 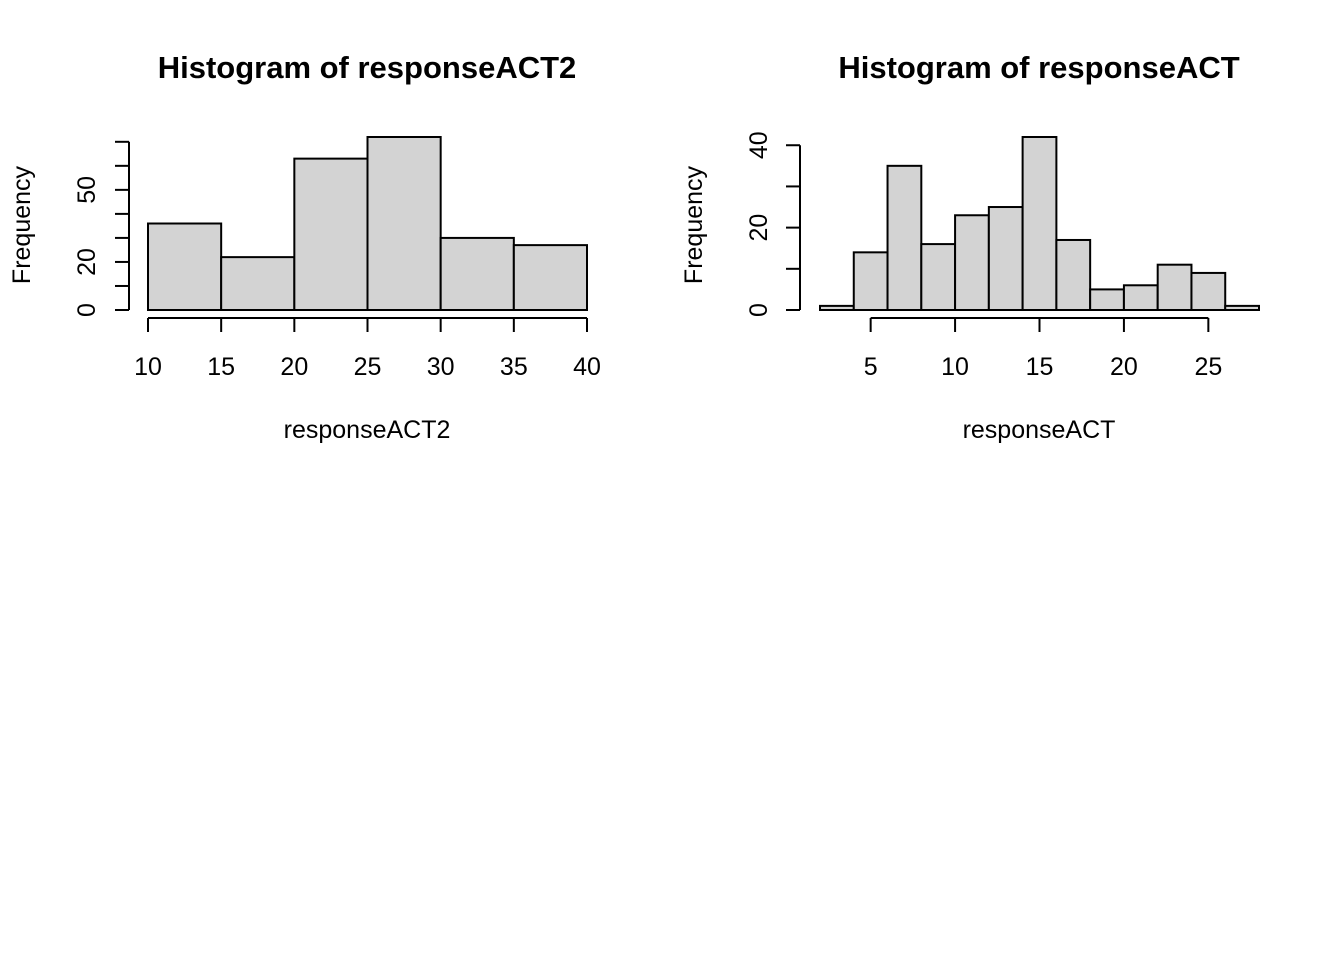 What do you see at coordinates (441, 367) in the screenshot?
I see `x-tick-label: 30` at bounding box center [441, 367].